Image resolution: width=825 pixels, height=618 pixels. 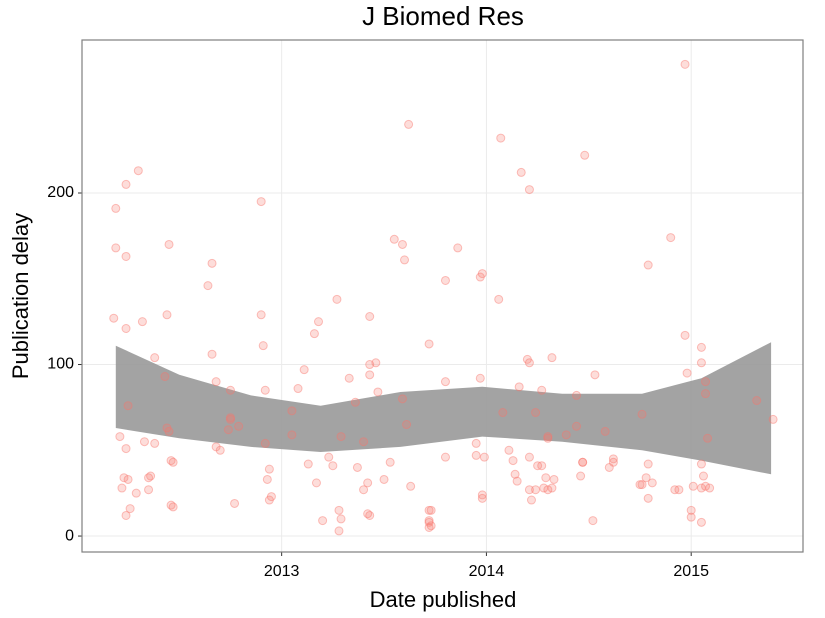 What do you see at coordinates (60, 192) in the screenshot?
I see `y-tick-label: 200` at bounding box center [60, 192].